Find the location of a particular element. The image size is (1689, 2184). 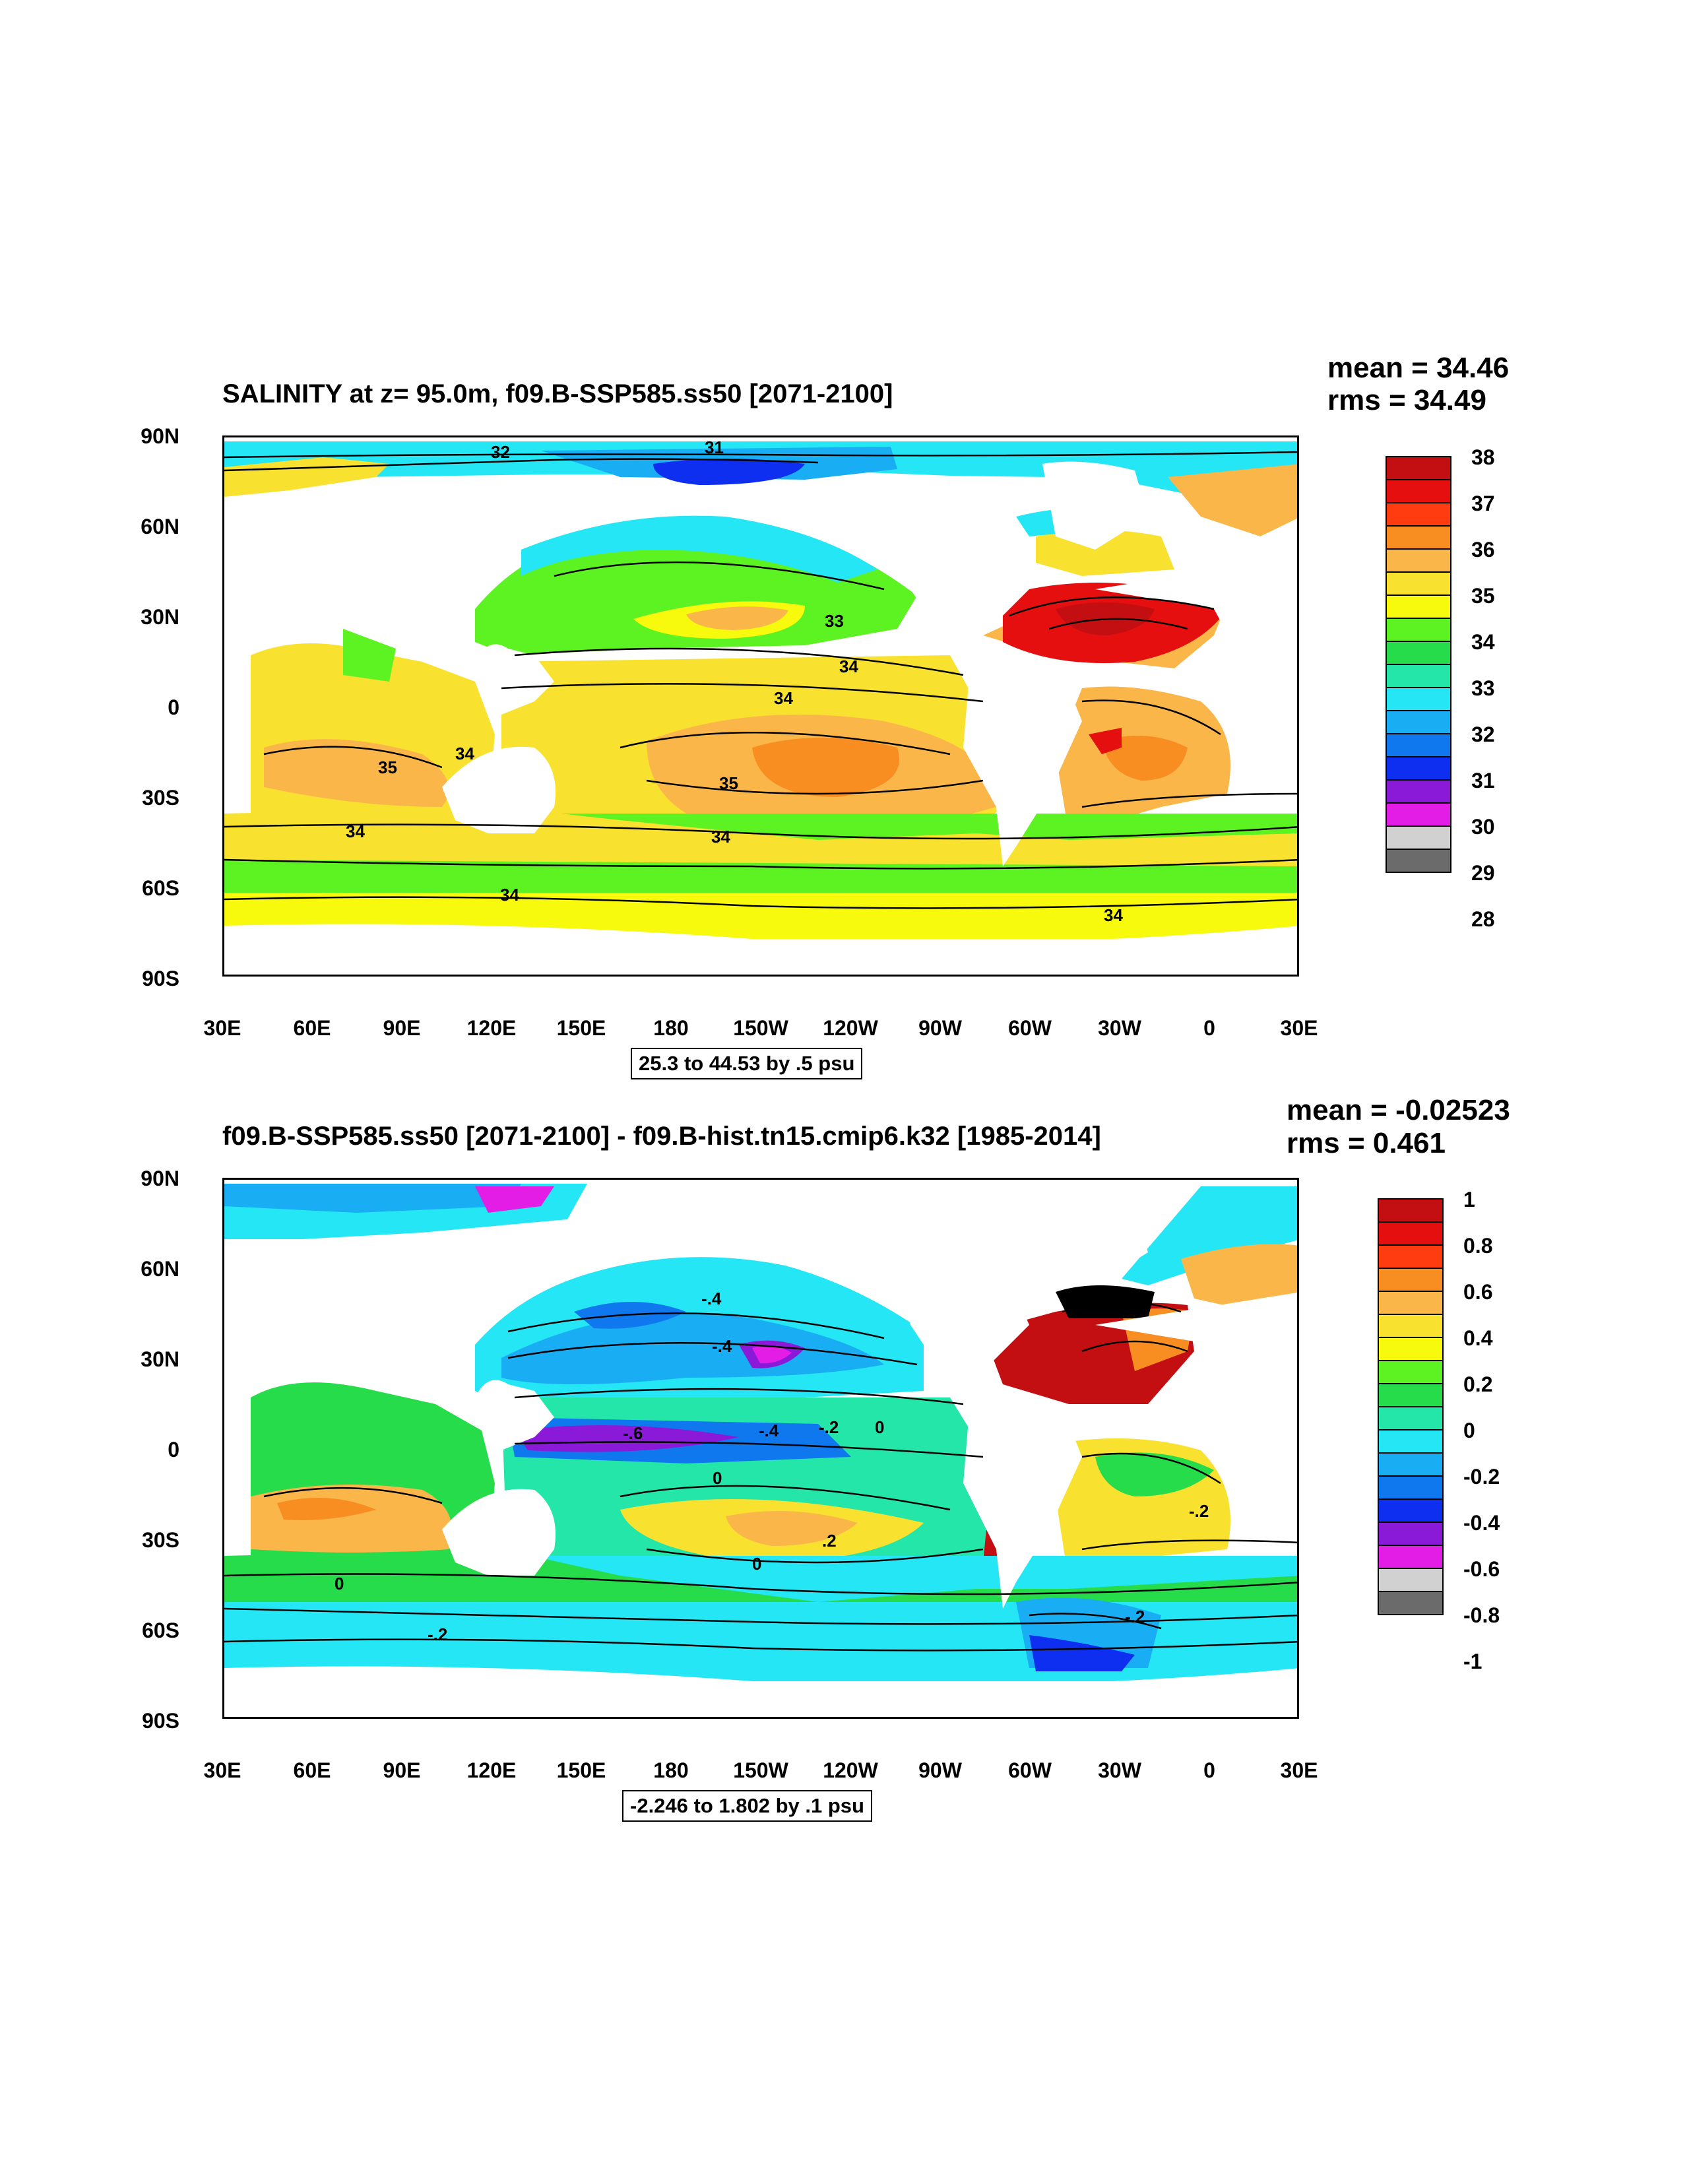

contour-range-box: 25.3 to 44.53 by .5 psu is located at coordinates (747, 1063).